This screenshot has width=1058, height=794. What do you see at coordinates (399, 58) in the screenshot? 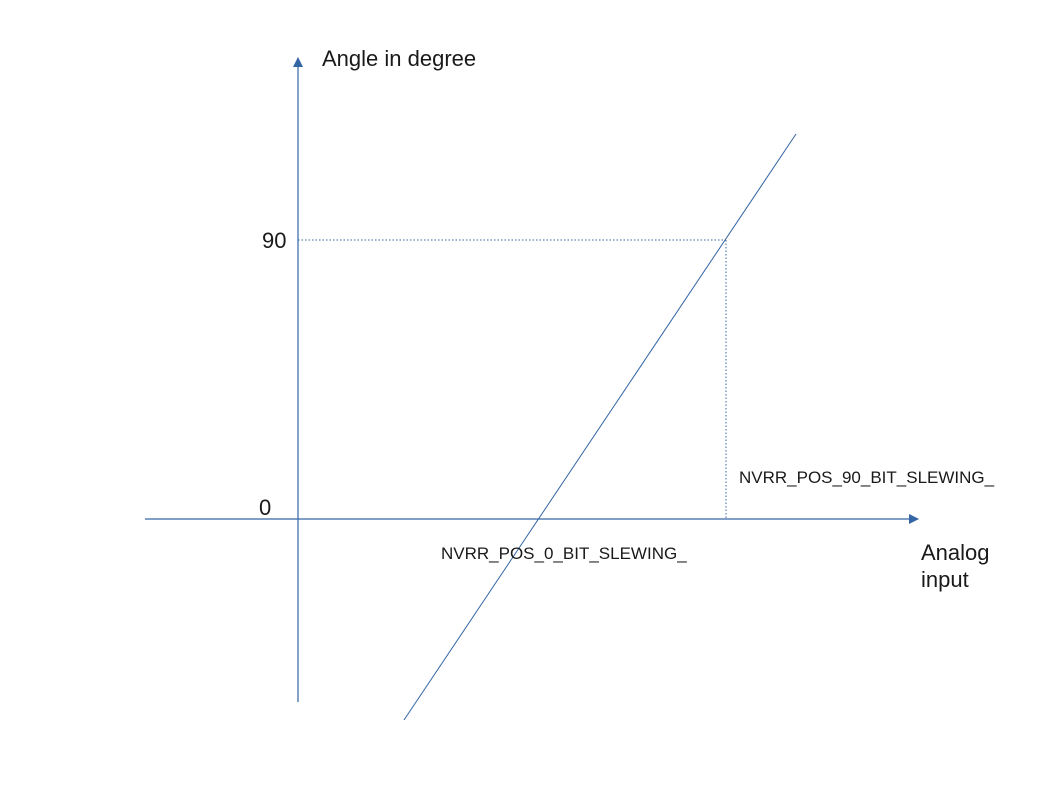
I see `y-axis-label: Angle in degree` at bounding box center [399, 58].